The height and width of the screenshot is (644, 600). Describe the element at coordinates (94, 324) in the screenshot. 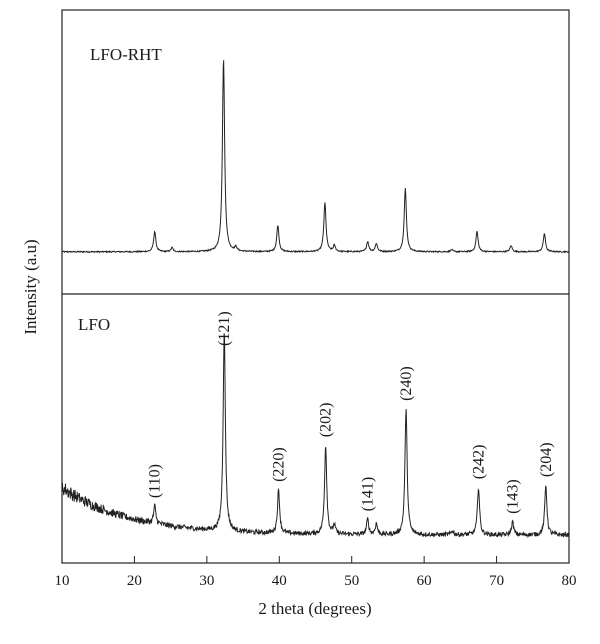

I see `panel-label: LFO` at that location.